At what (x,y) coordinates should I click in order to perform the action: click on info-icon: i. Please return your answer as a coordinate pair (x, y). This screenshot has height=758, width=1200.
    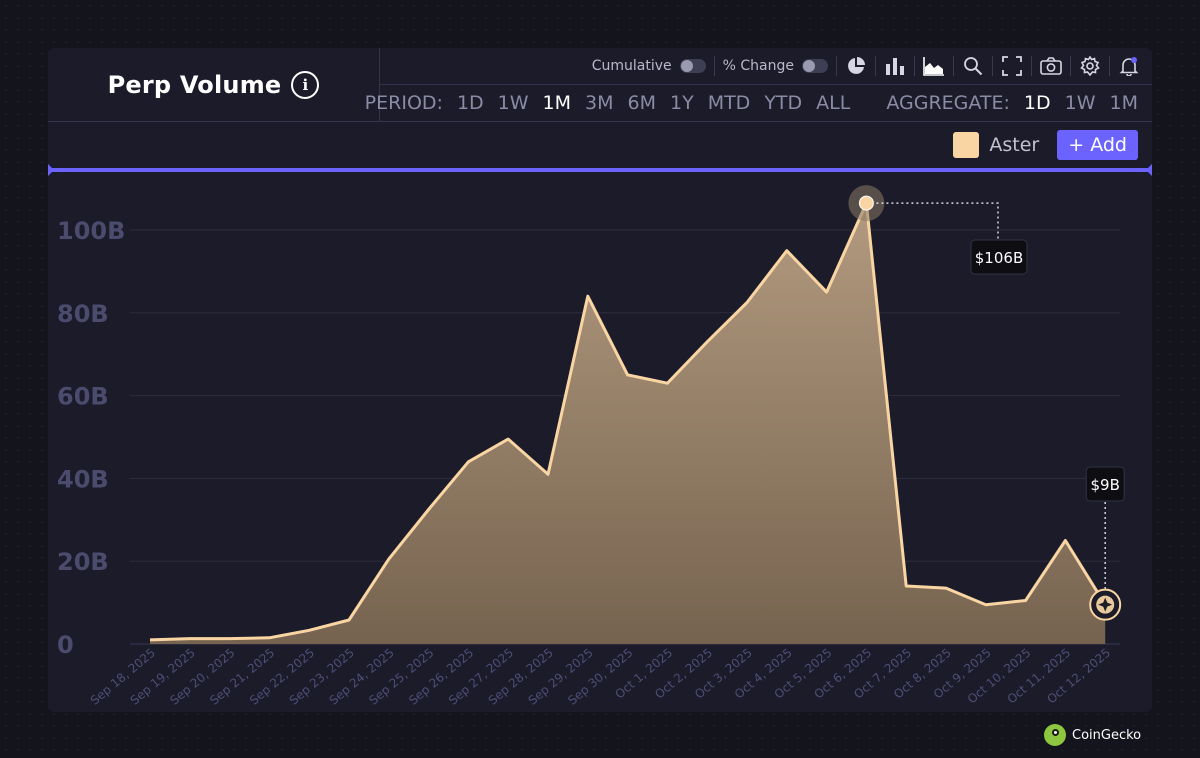
    Looking at the image, I should click on (305, 84).